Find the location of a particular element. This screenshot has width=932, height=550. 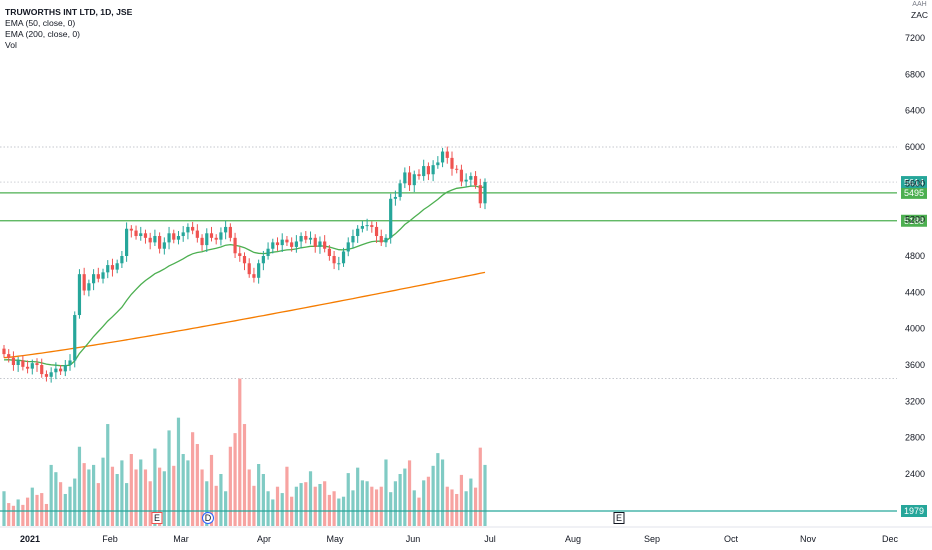

date-label-2021: 2021 is located at coordinates (30, 539).